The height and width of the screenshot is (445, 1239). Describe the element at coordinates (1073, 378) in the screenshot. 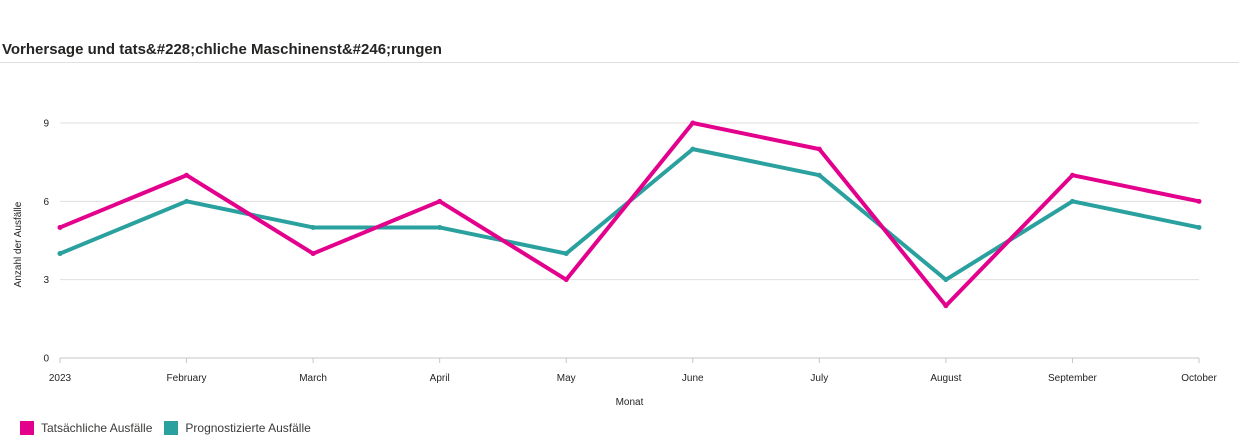

I see `x-tick-label-8: September` at that location.